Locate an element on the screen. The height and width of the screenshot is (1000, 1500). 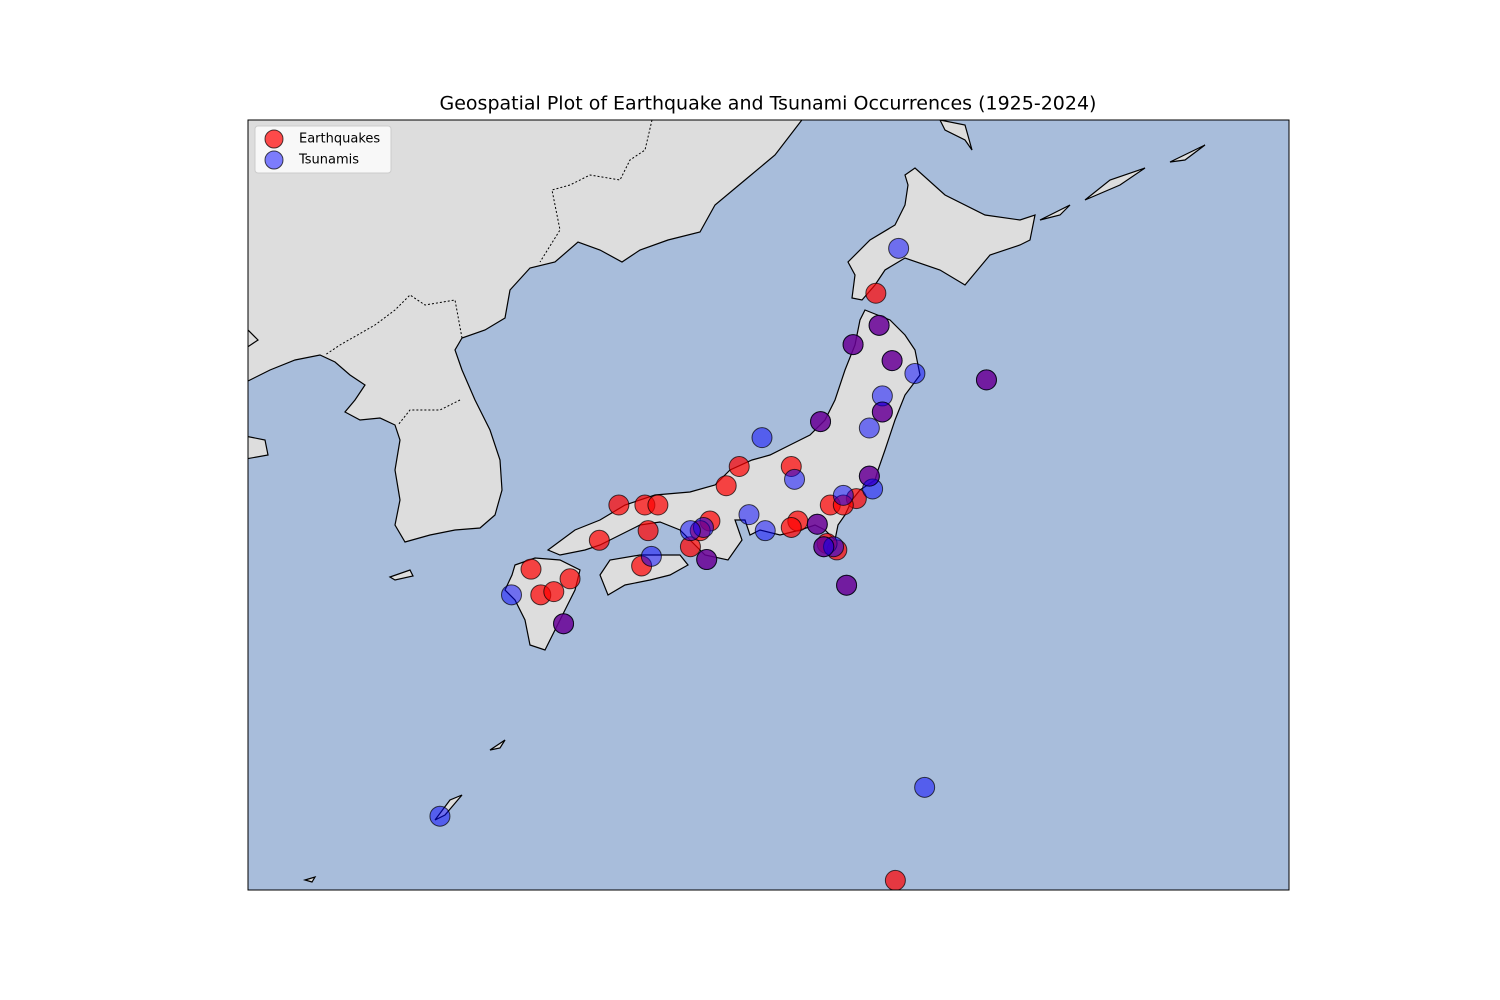
legend-box is located at coordinates (323, 149).